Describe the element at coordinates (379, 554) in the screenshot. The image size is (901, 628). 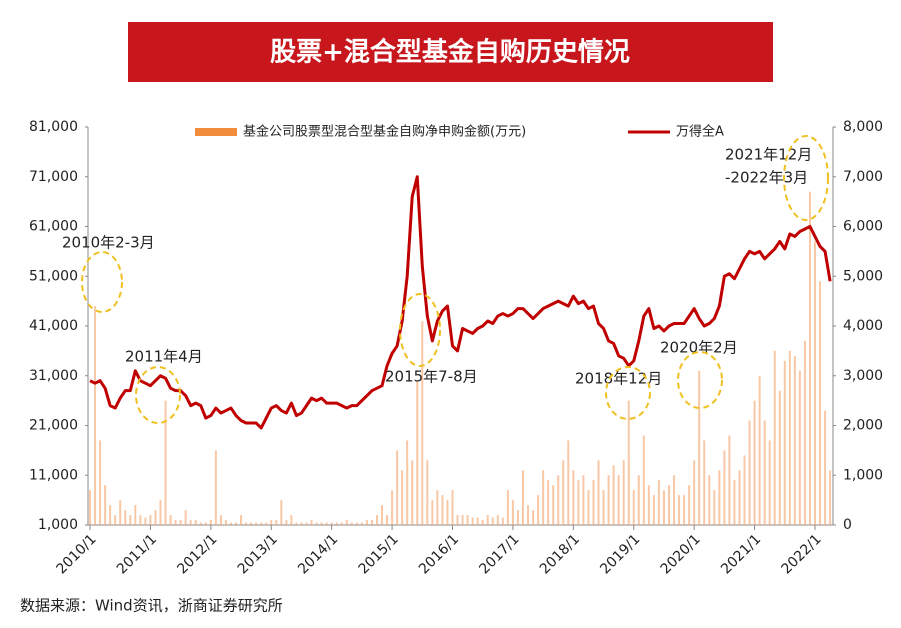
I see `x-tick-label: 2015/1` at that location.